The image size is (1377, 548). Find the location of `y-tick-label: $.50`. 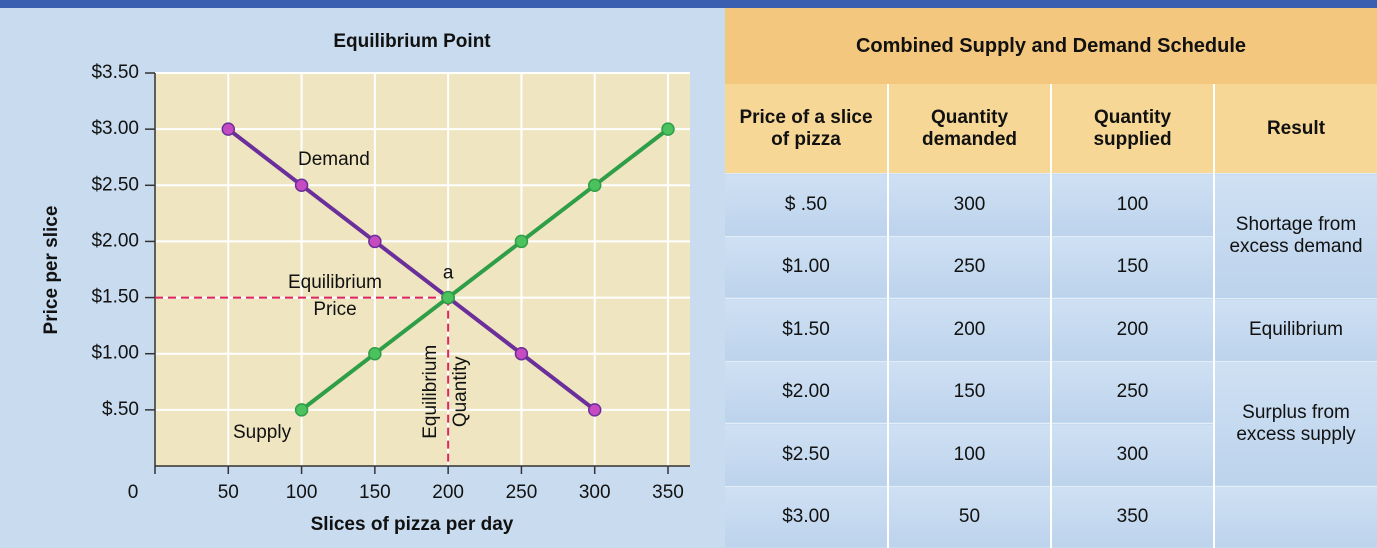

y-tick-label: $.50 is located at coordinates (120, 409).